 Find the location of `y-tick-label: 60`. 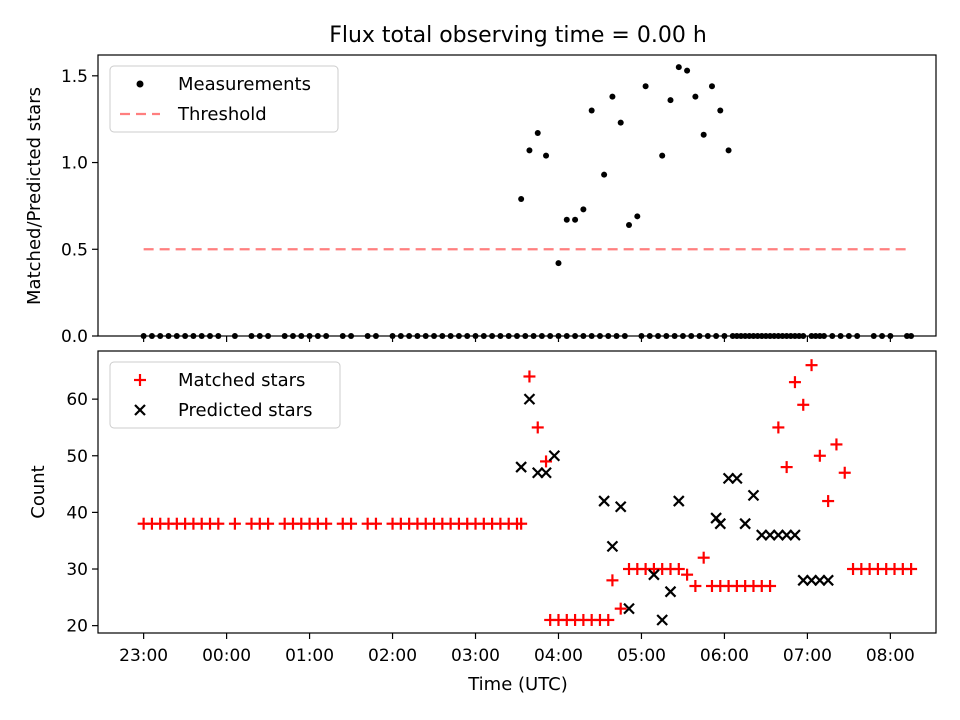

y-tick-label: 60 is located at coordinates (77, 400).